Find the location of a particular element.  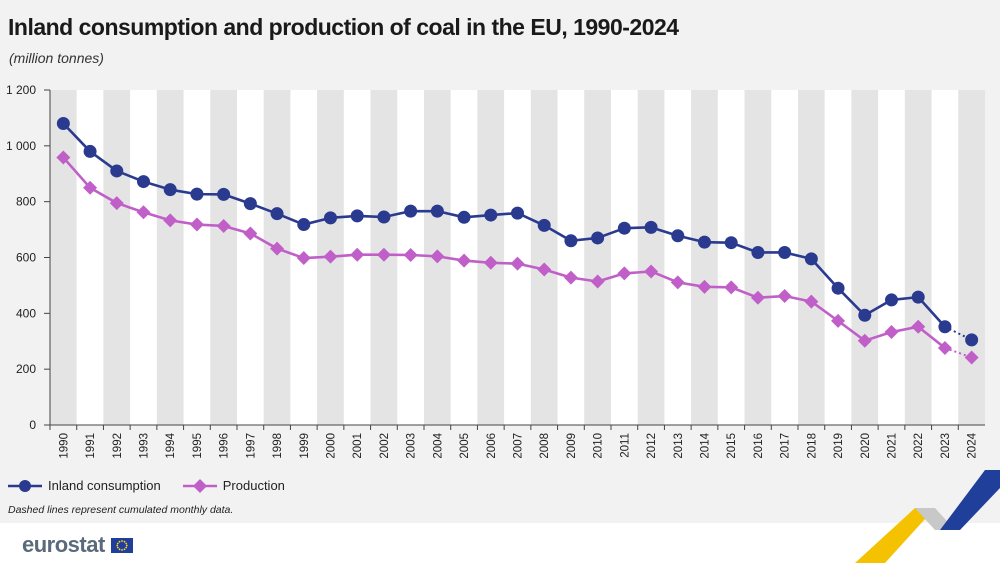

band-1996 is located at coordinates (223, 257).